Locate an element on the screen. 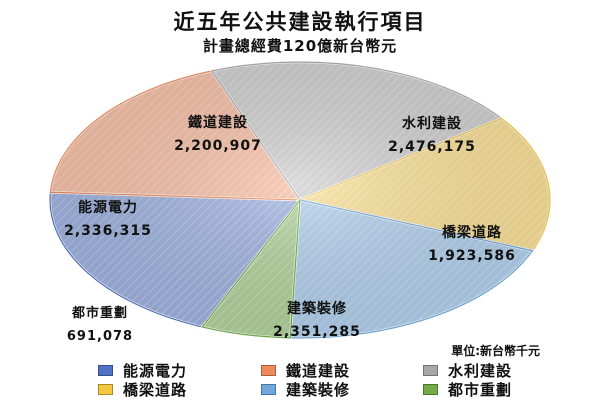  slice-name-label-1: 鐵道建設 is located at coordinates (218, 122).